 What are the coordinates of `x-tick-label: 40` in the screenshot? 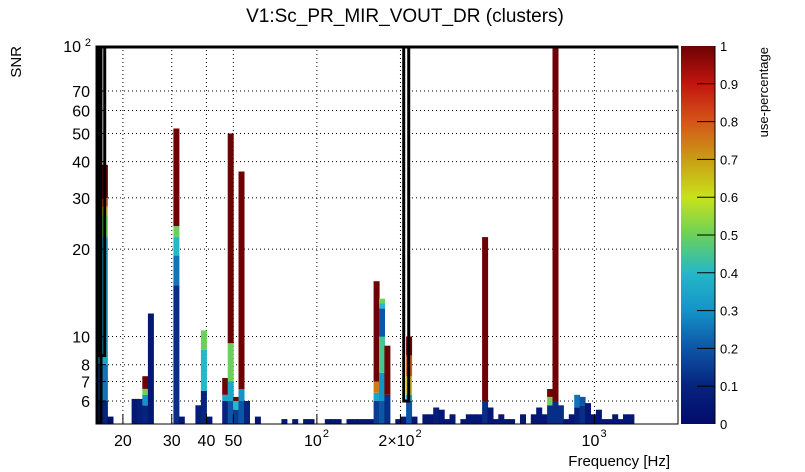 It's located at (207, 441).